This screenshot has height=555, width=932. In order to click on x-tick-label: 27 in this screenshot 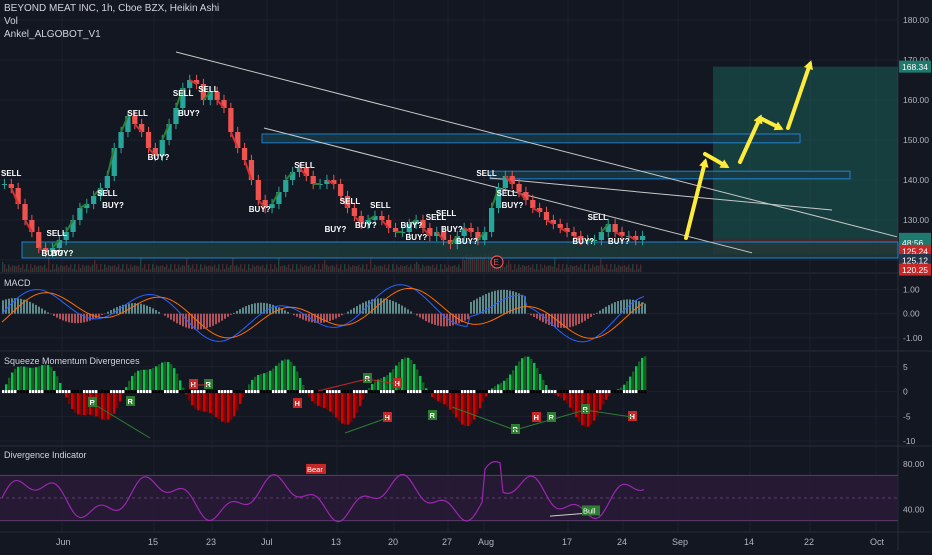, I will do `click(447, 542)`.